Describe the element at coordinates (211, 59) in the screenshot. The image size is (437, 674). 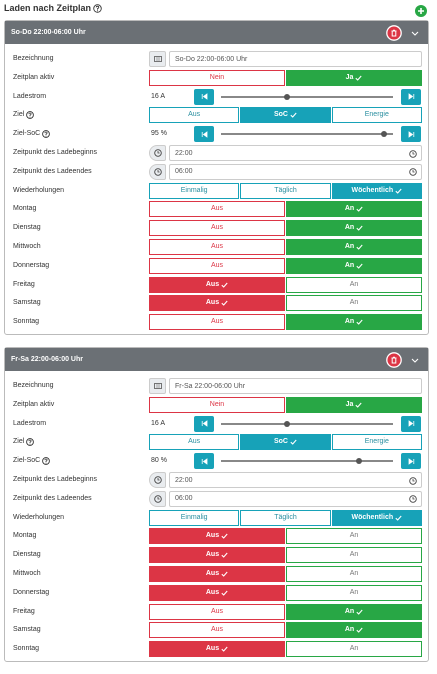
I see `input-value: So-Do 22:00-06:00 Uhr` at that location.